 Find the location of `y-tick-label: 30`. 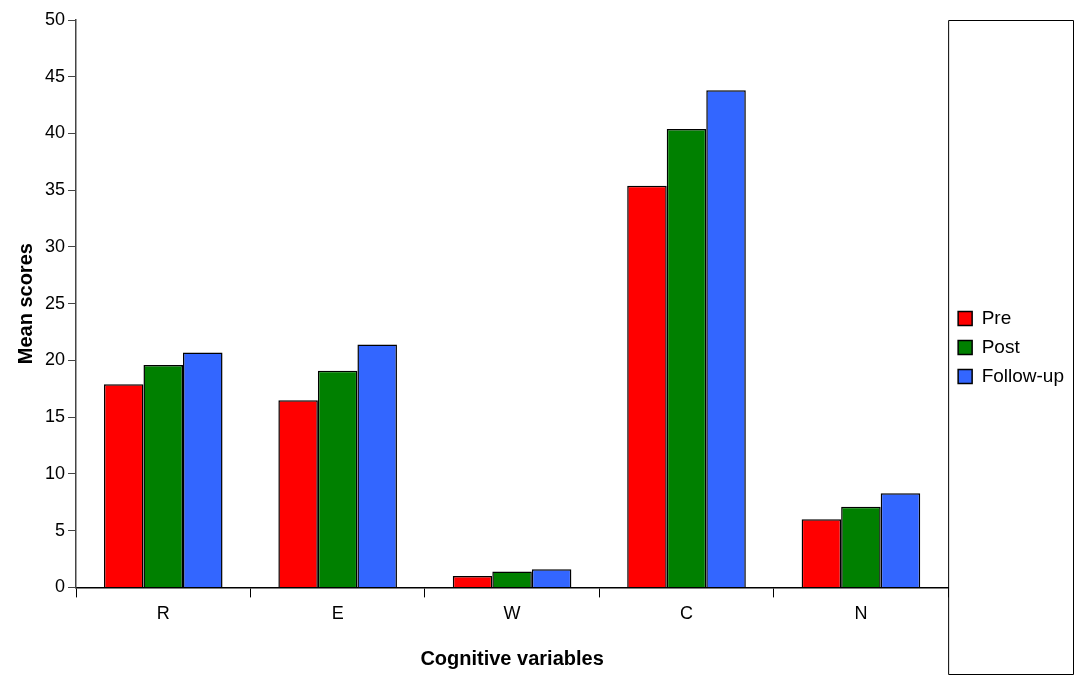

y-tick-label: 30 is located at coordinates (55, 245).